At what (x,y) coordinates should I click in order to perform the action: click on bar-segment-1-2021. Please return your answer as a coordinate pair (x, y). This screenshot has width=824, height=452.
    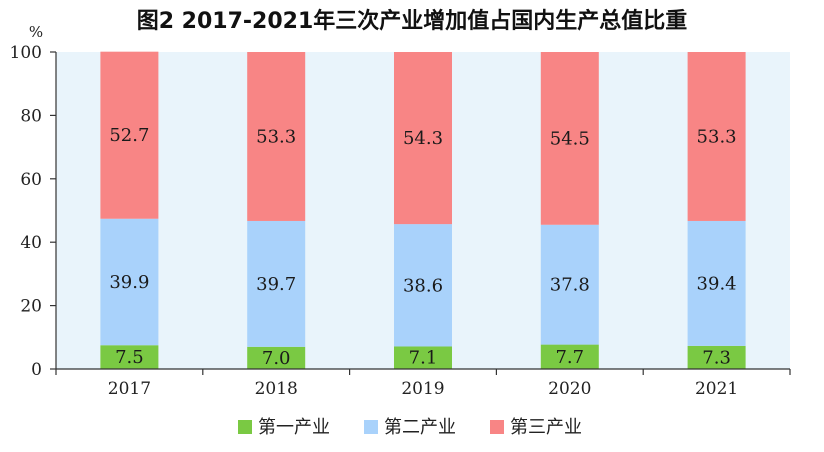
    Looking at the image, I should click on (716, 357).